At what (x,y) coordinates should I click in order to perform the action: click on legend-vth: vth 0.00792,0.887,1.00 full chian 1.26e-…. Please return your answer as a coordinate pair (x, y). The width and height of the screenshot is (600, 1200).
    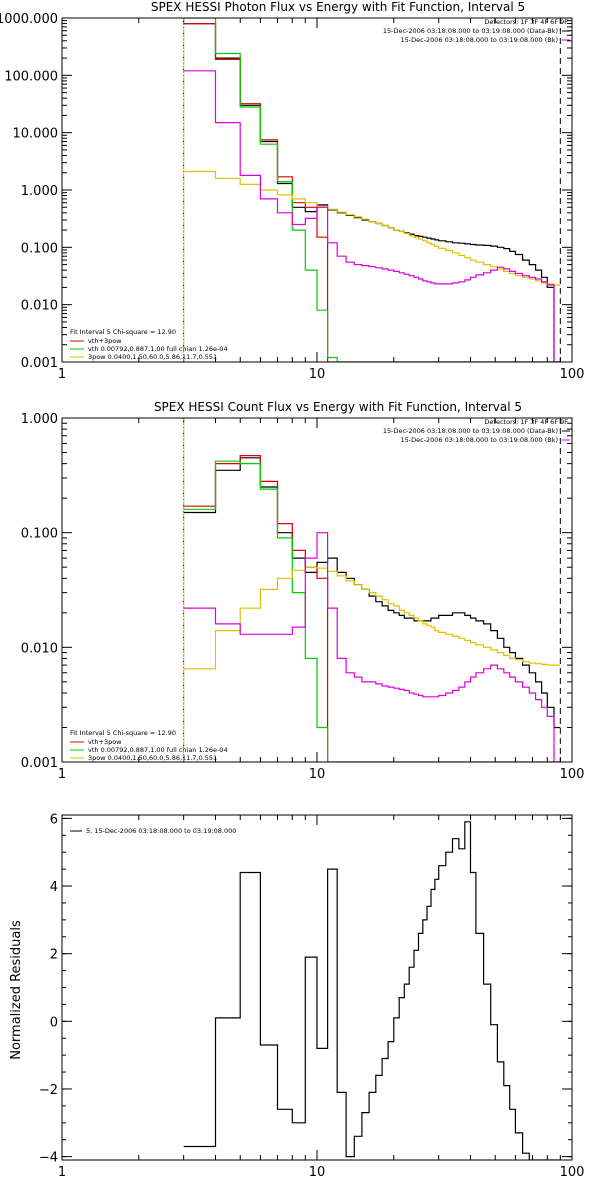
    Looking at the image, I should click on (158, 349).